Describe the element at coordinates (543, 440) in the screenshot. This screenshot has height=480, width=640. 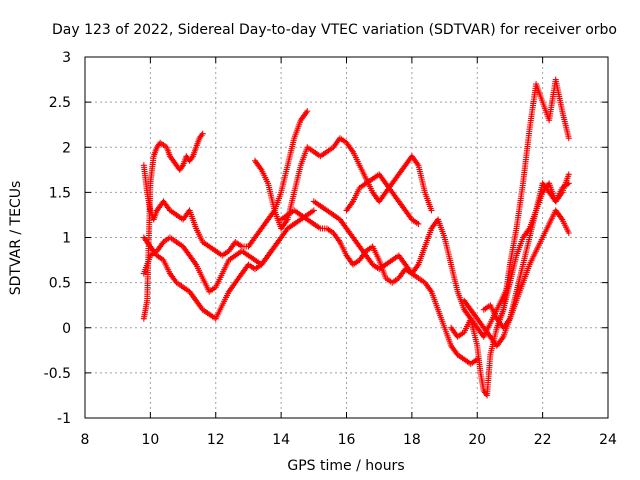
I see `x-tick-label: 22` at that location.